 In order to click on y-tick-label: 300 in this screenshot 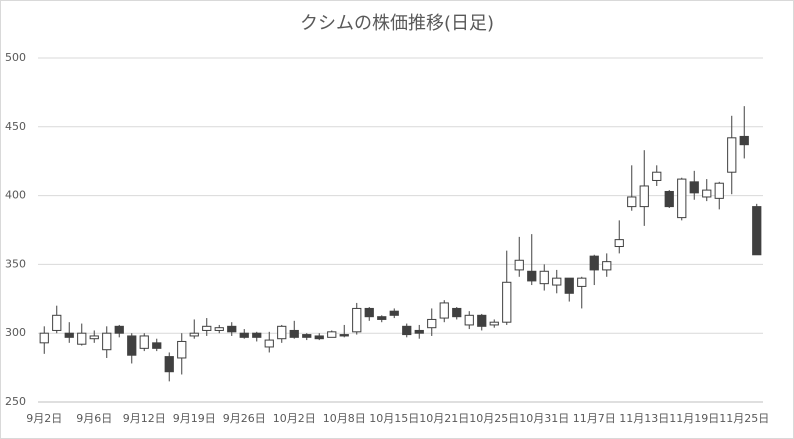, I will do `click(15, 332)`.